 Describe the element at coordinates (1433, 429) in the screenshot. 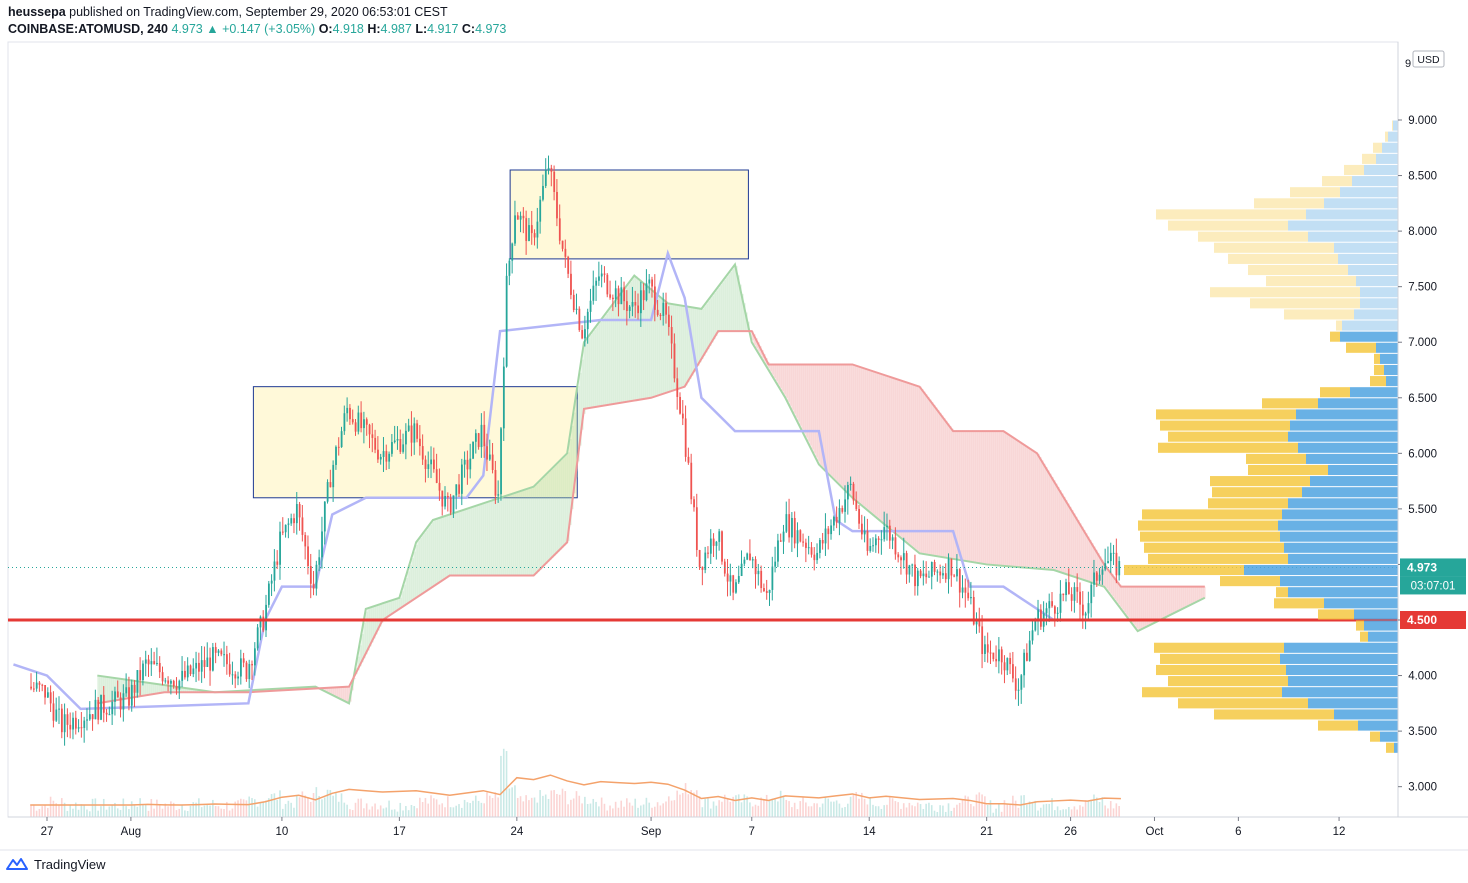

I see `price-axis-bg` at that location.